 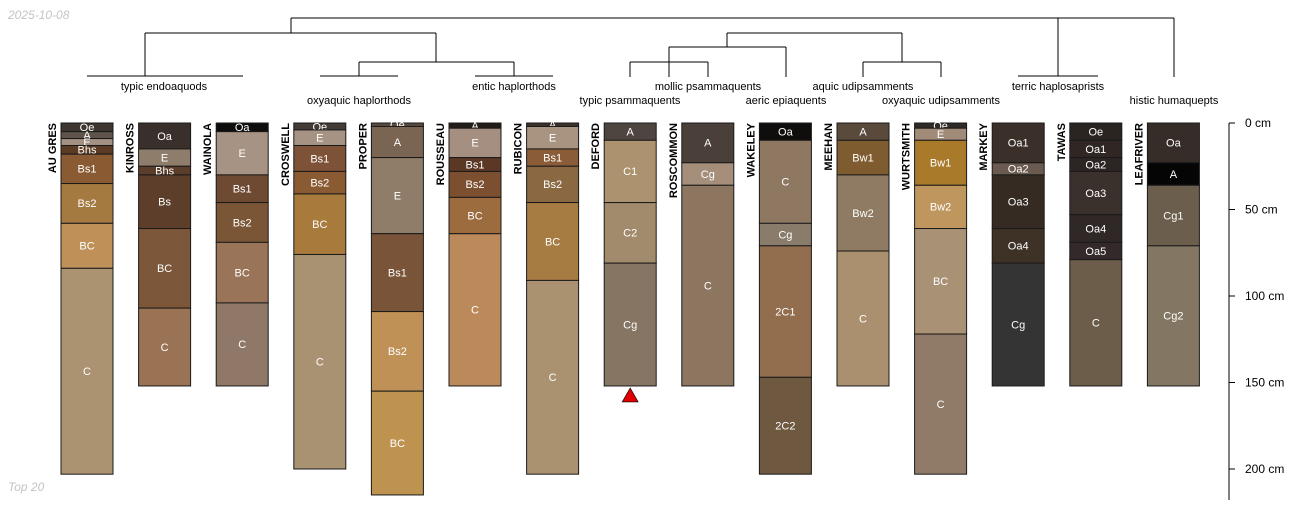 I want to click on axis-tick-label: 0 cm, so click(x=1258, y=123).